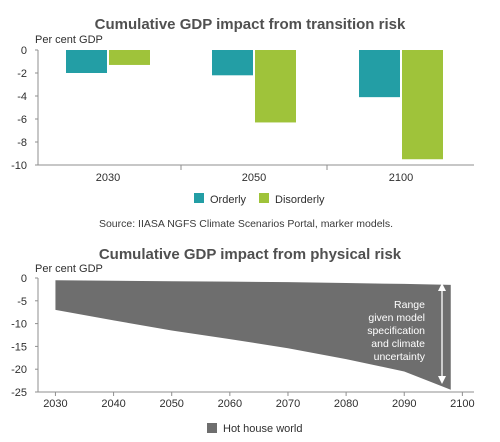 This screenshot has height=442, width=500. I want to click on legend-label-disorderly: Disorderly, so click(300, 200).